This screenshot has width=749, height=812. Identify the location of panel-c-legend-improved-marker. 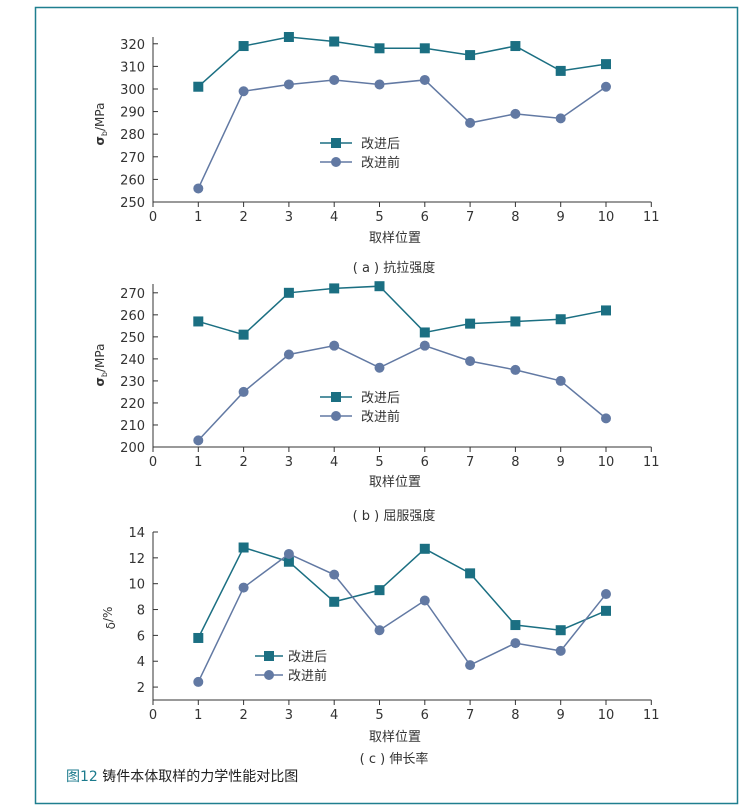
(269, 656).